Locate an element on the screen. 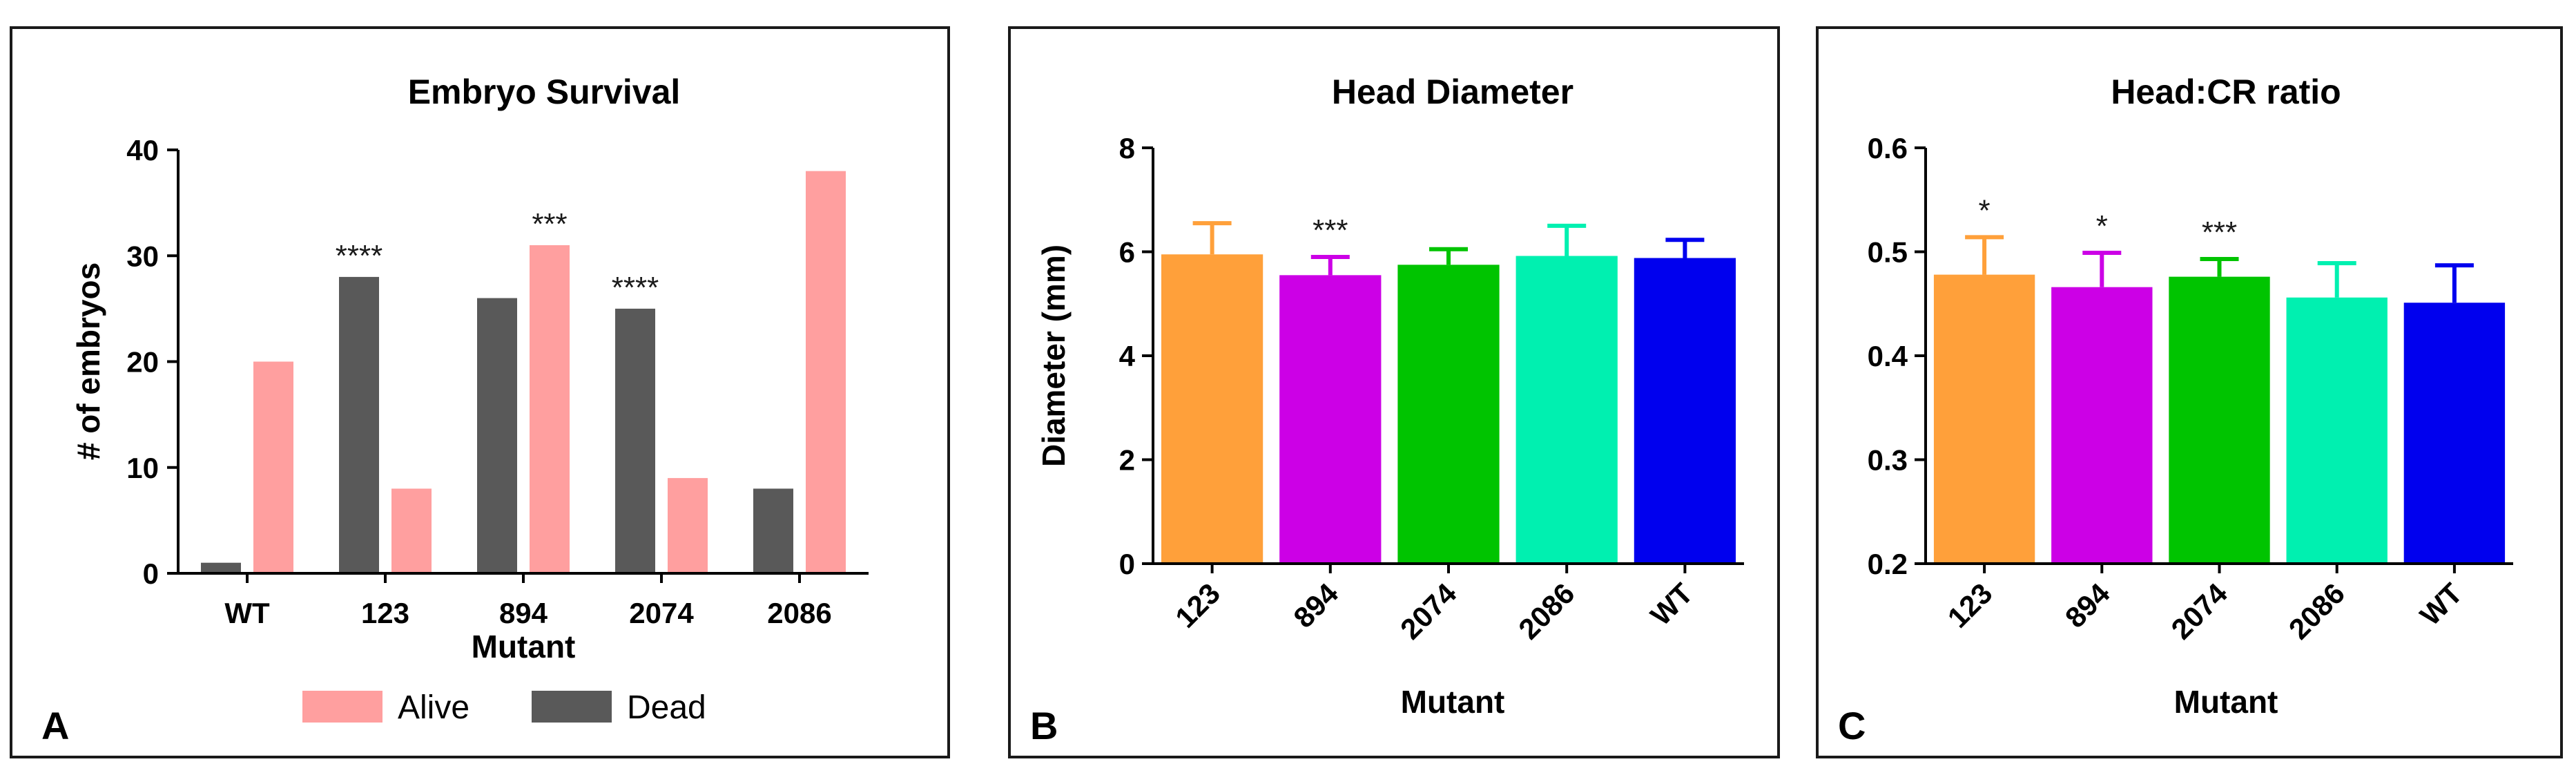 The width and height of the screenshot is (2576, 784). bar-dead-wt is located at coordinates (221, 567).